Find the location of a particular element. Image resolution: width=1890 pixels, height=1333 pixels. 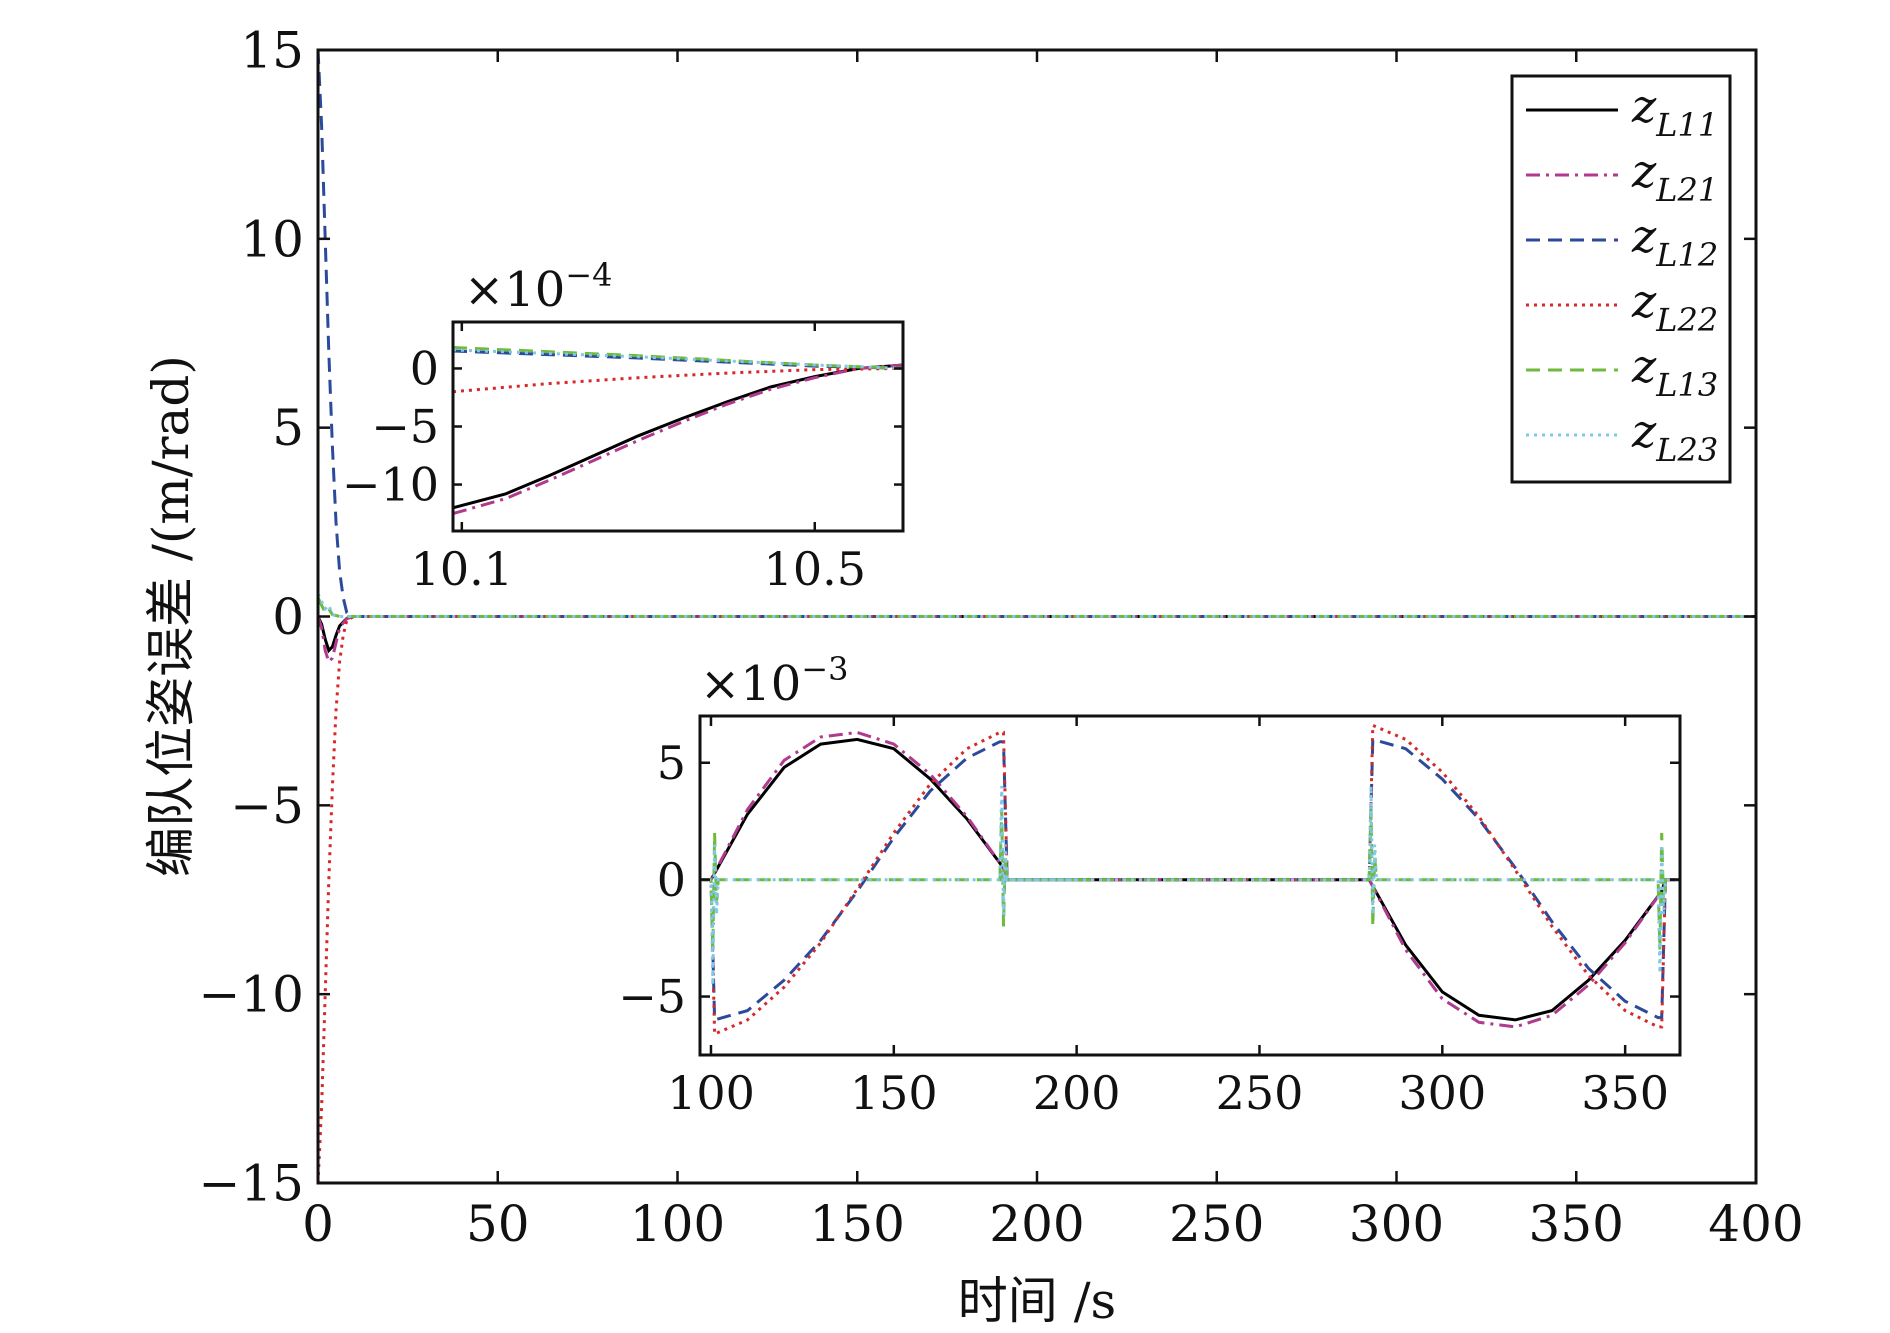

inset-2-xtick-label: 350 is located at coordinates (1625, 1093).